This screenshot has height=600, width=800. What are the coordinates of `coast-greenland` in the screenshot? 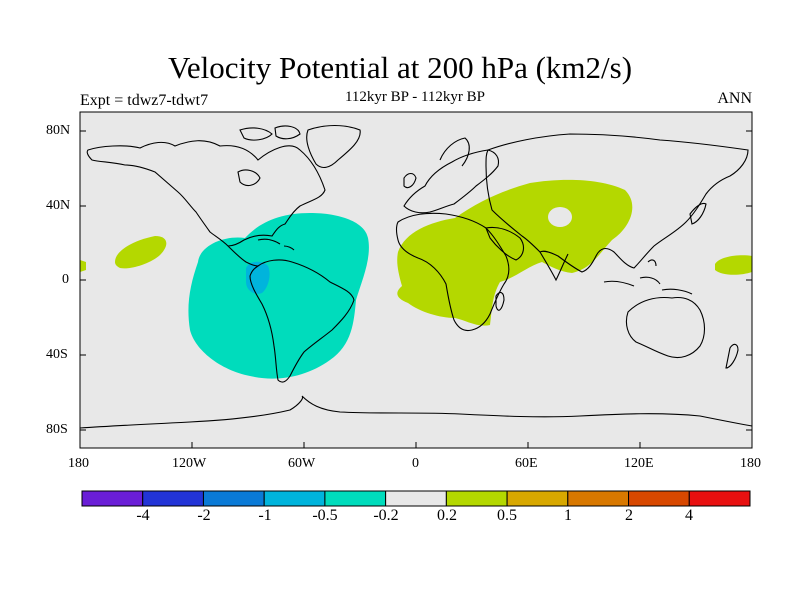 It's located at (333, 146).